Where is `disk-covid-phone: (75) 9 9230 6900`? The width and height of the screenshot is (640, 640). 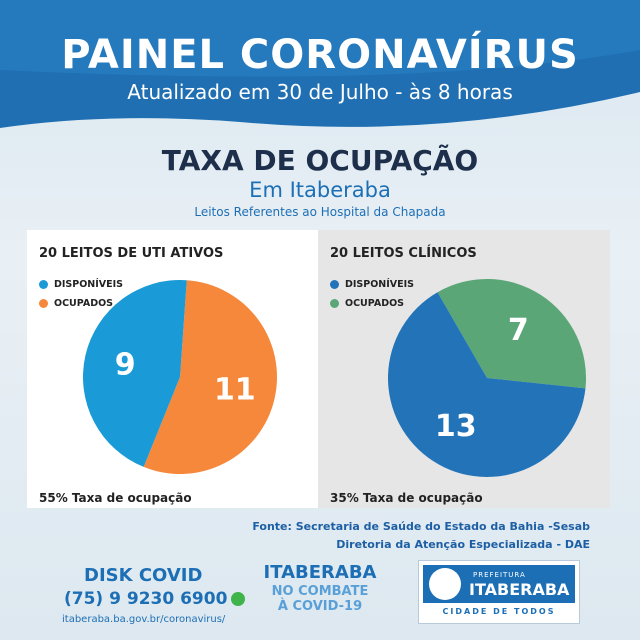 disk-covid-phone: (75) 9 9230 6900 is located at coordinates (155, 599).